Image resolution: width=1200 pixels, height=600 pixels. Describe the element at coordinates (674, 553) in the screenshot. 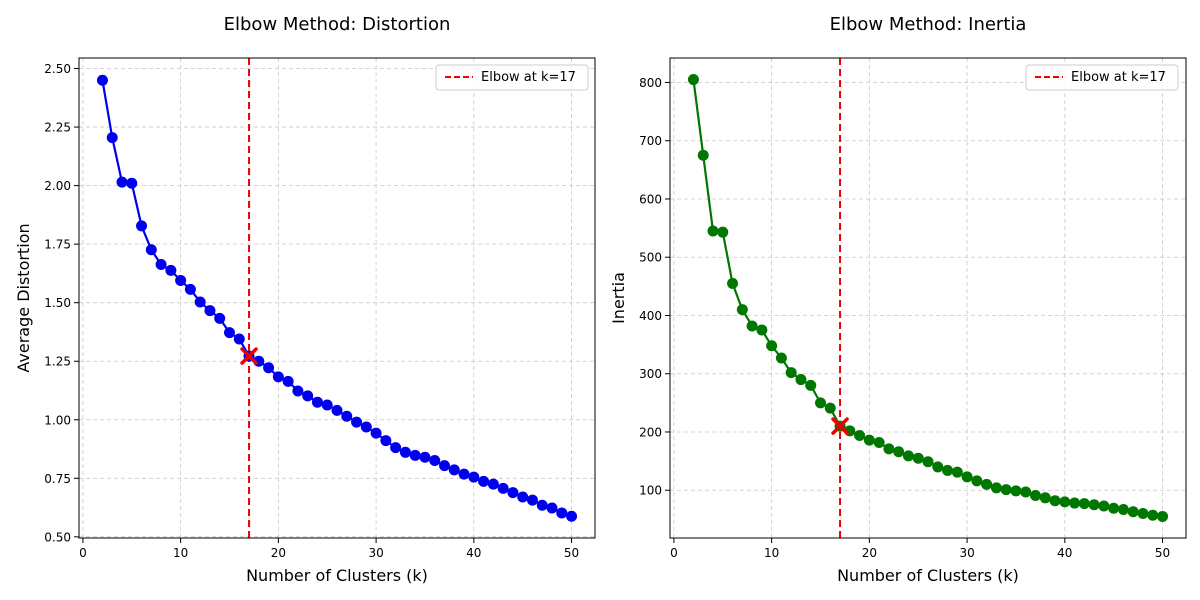

I see `inertia-x-tick-label: 0` at that location.